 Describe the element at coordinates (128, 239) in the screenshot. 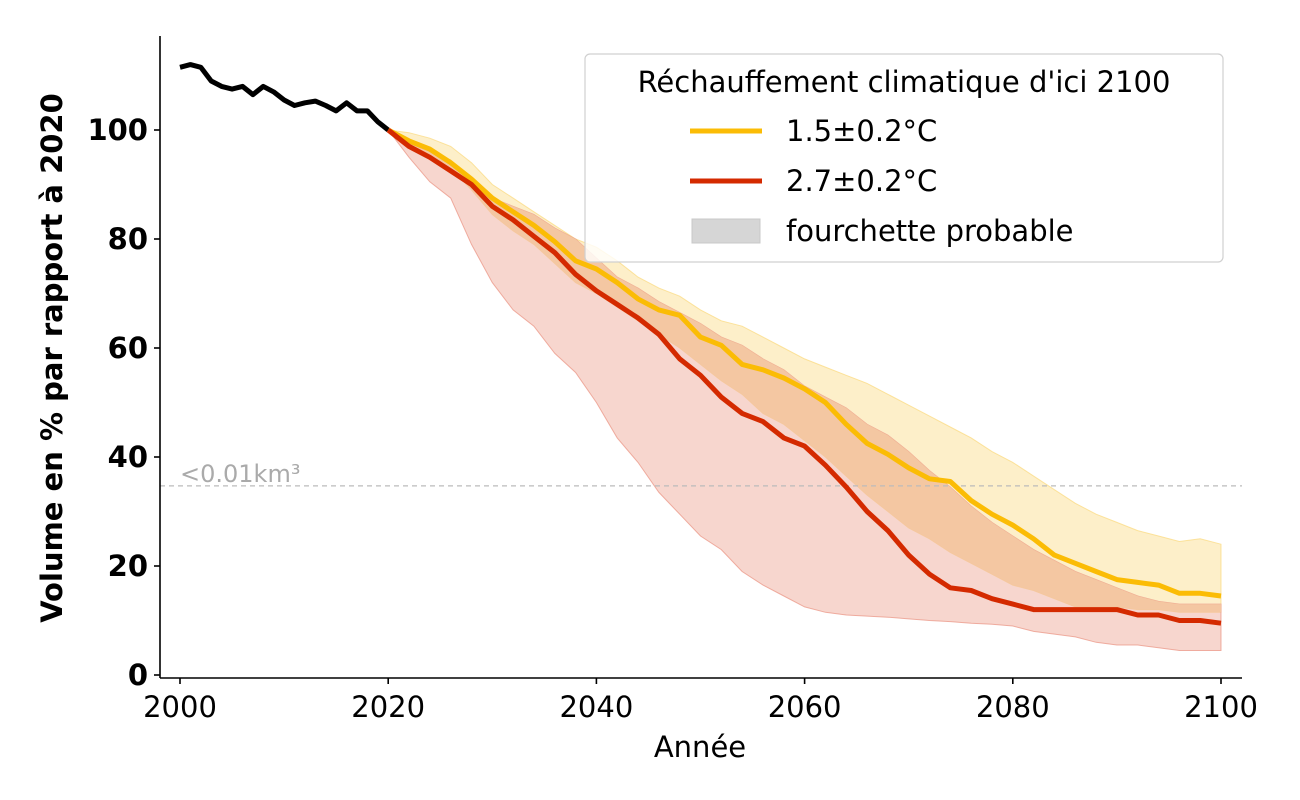

I see `y-tick-label: 80` at that location.